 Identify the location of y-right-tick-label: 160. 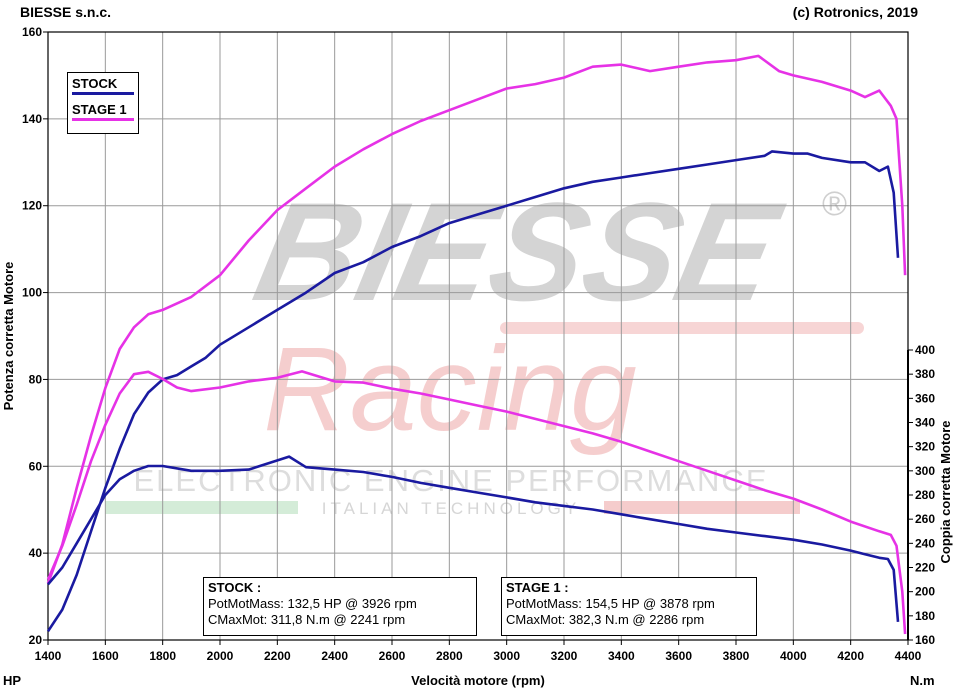
(925, 640).